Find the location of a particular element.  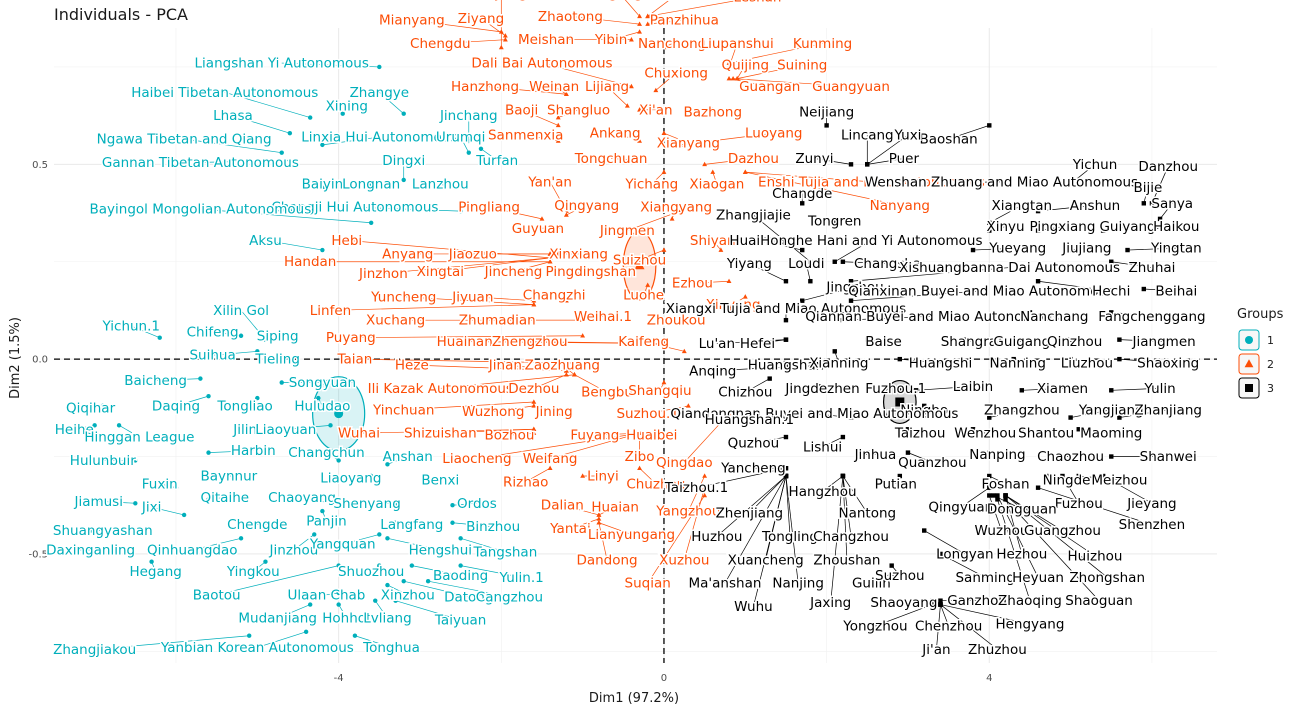

point-label: Wenzhou is located at coordinates (985, 434).